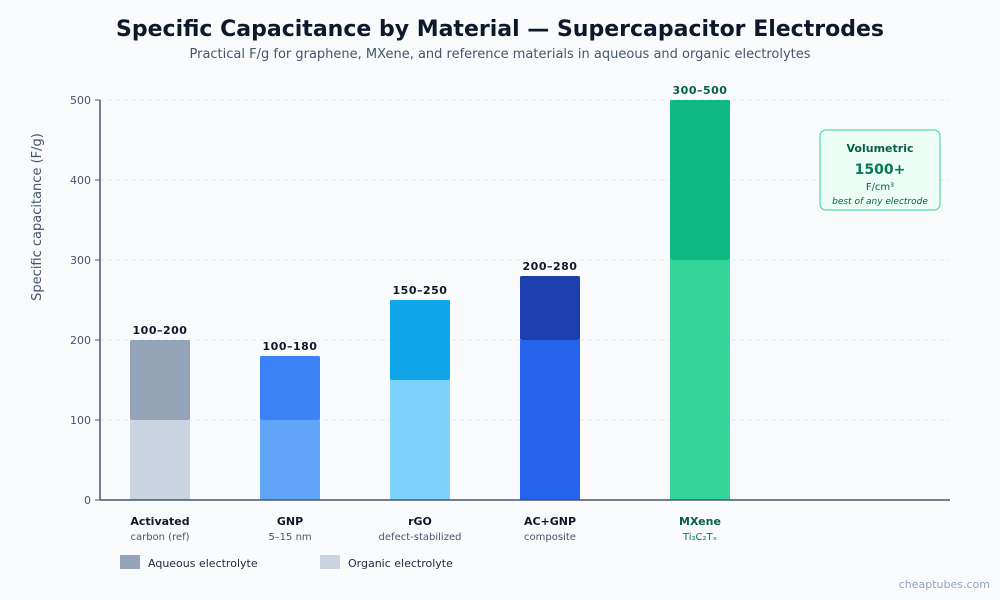 This screenshot has width=1000, height=600. What do you see at coordinates (700, 180) in the screenshot?
I see `bar-high-mxene` at bounding box center [700, 180].